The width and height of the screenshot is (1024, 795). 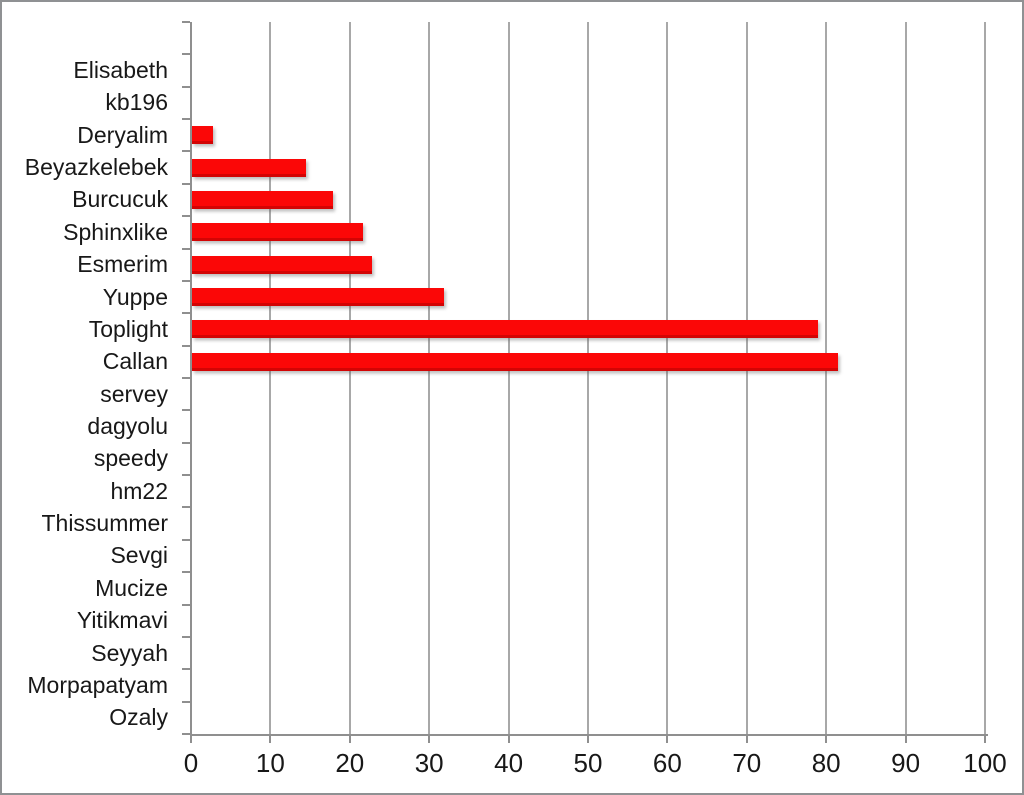 What do you see at coordinates (826, 763) in the screenshot?
I see `x-tick-label: 80` at bounding box center [826, 763].